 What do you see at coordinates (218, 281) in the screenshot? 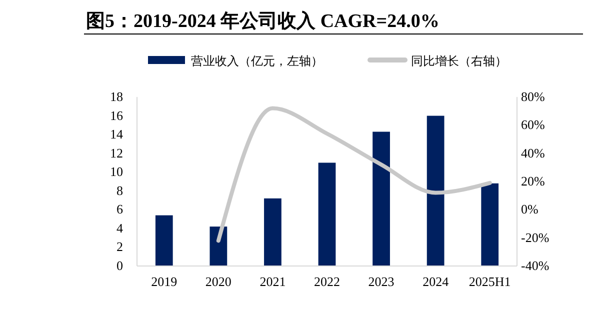
I see `x-tick-label: 2020` at bounding box center [218, 281].